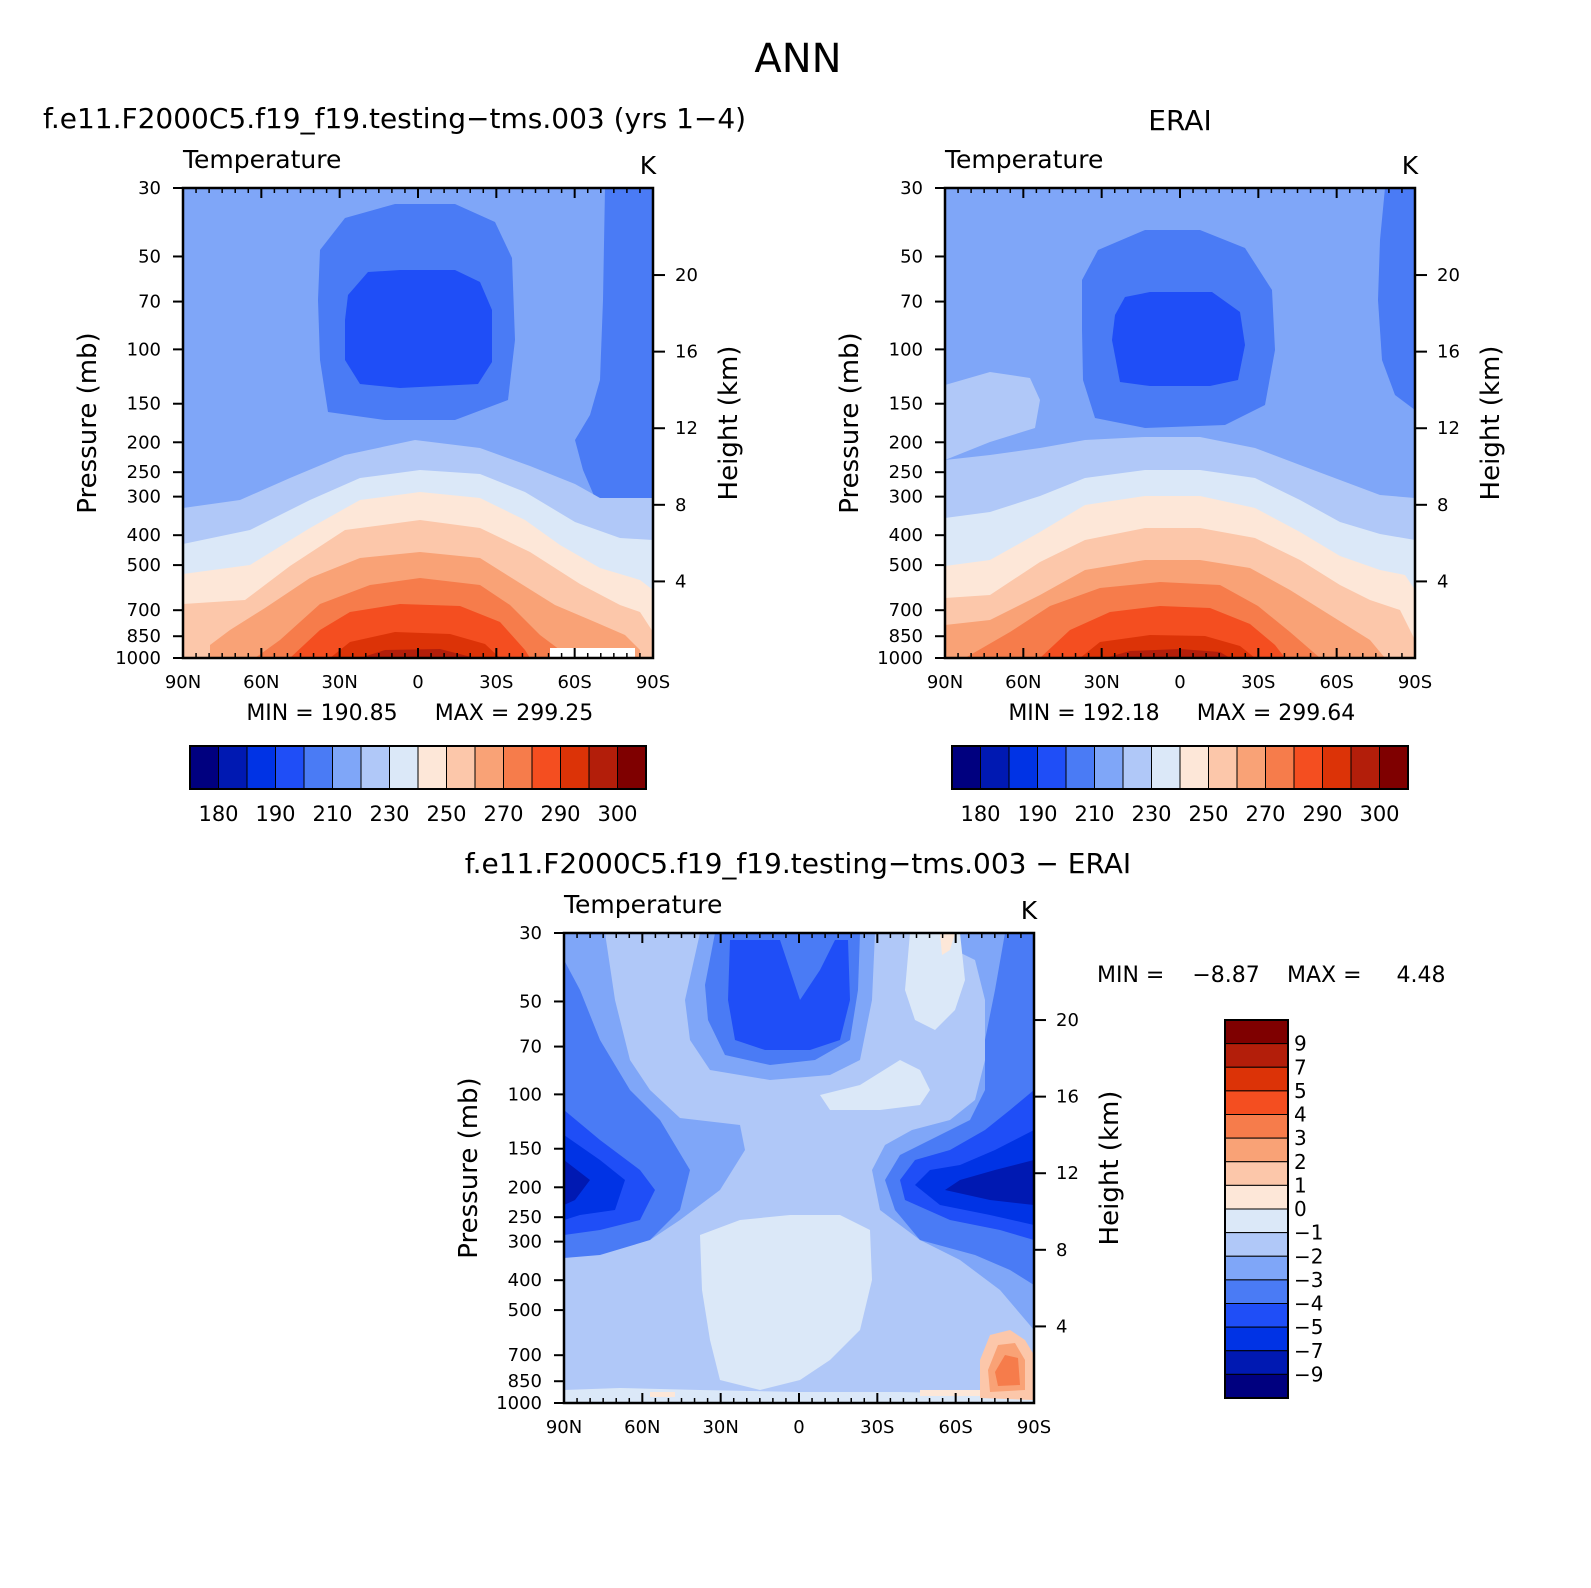 This screenshot has height=1588, width=1591. What do you see at coordinates (1366, 975) in the screenshot?
I see `max-label: MAX = 4.48` at bounding box center [1366, 975].